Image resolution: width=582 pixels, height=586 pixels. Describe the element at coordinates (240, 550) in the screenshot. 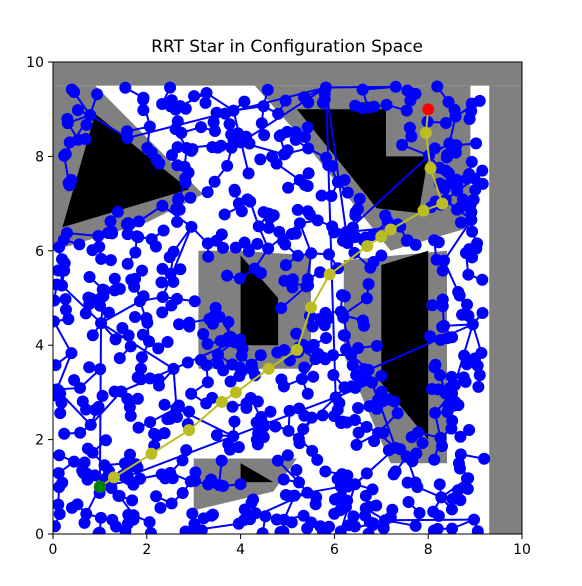

I see `x-tick-label: 4` at that location.